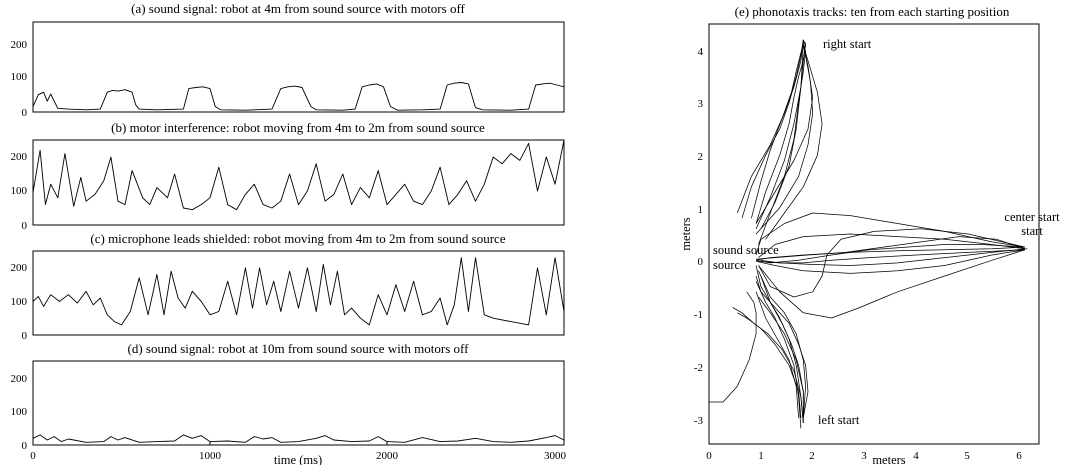  Describe the element at coordinates (19, 77) in the screenshot. I see `panel-a-ytick-100: 100` at that location.